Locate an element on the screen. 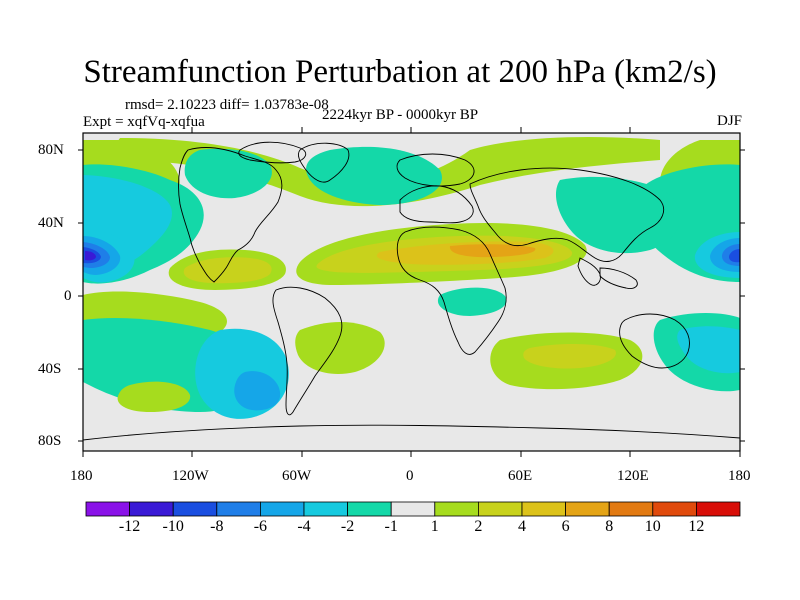 The height and width of the screenshot is (600, 800). colorbar-label: -8 is located at coordinates (217, 526).